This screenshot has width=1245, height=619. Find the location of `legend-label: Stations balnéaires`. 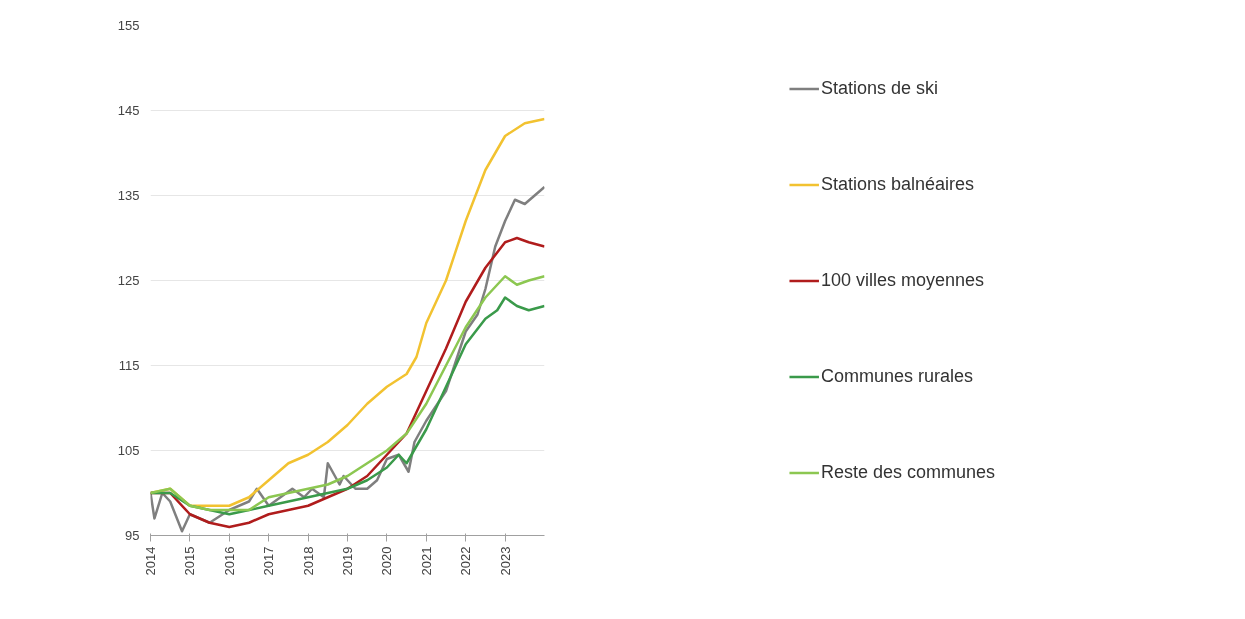

legend-label: Stations balnéaires is located at coordinates (897, 184).